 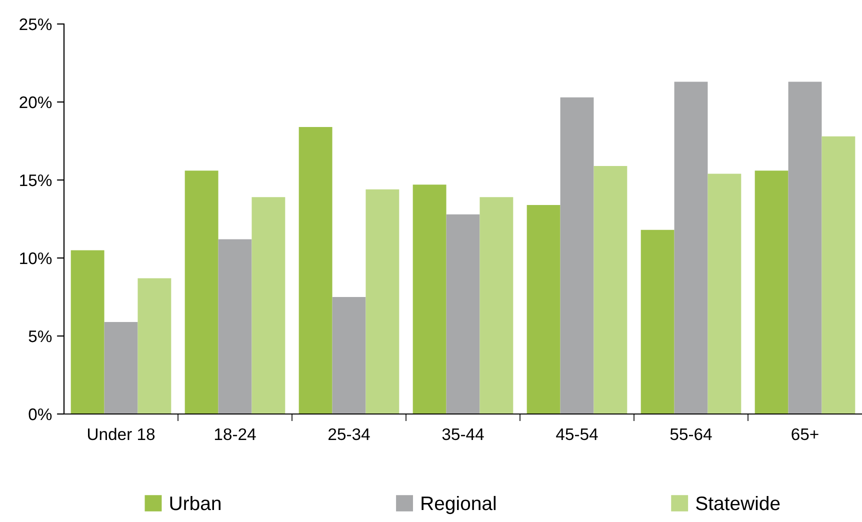 What do you see at coordinates (36, 102) in the screenshot?
I see `y-tick-label: 20%` at bounding box center [36, 102].